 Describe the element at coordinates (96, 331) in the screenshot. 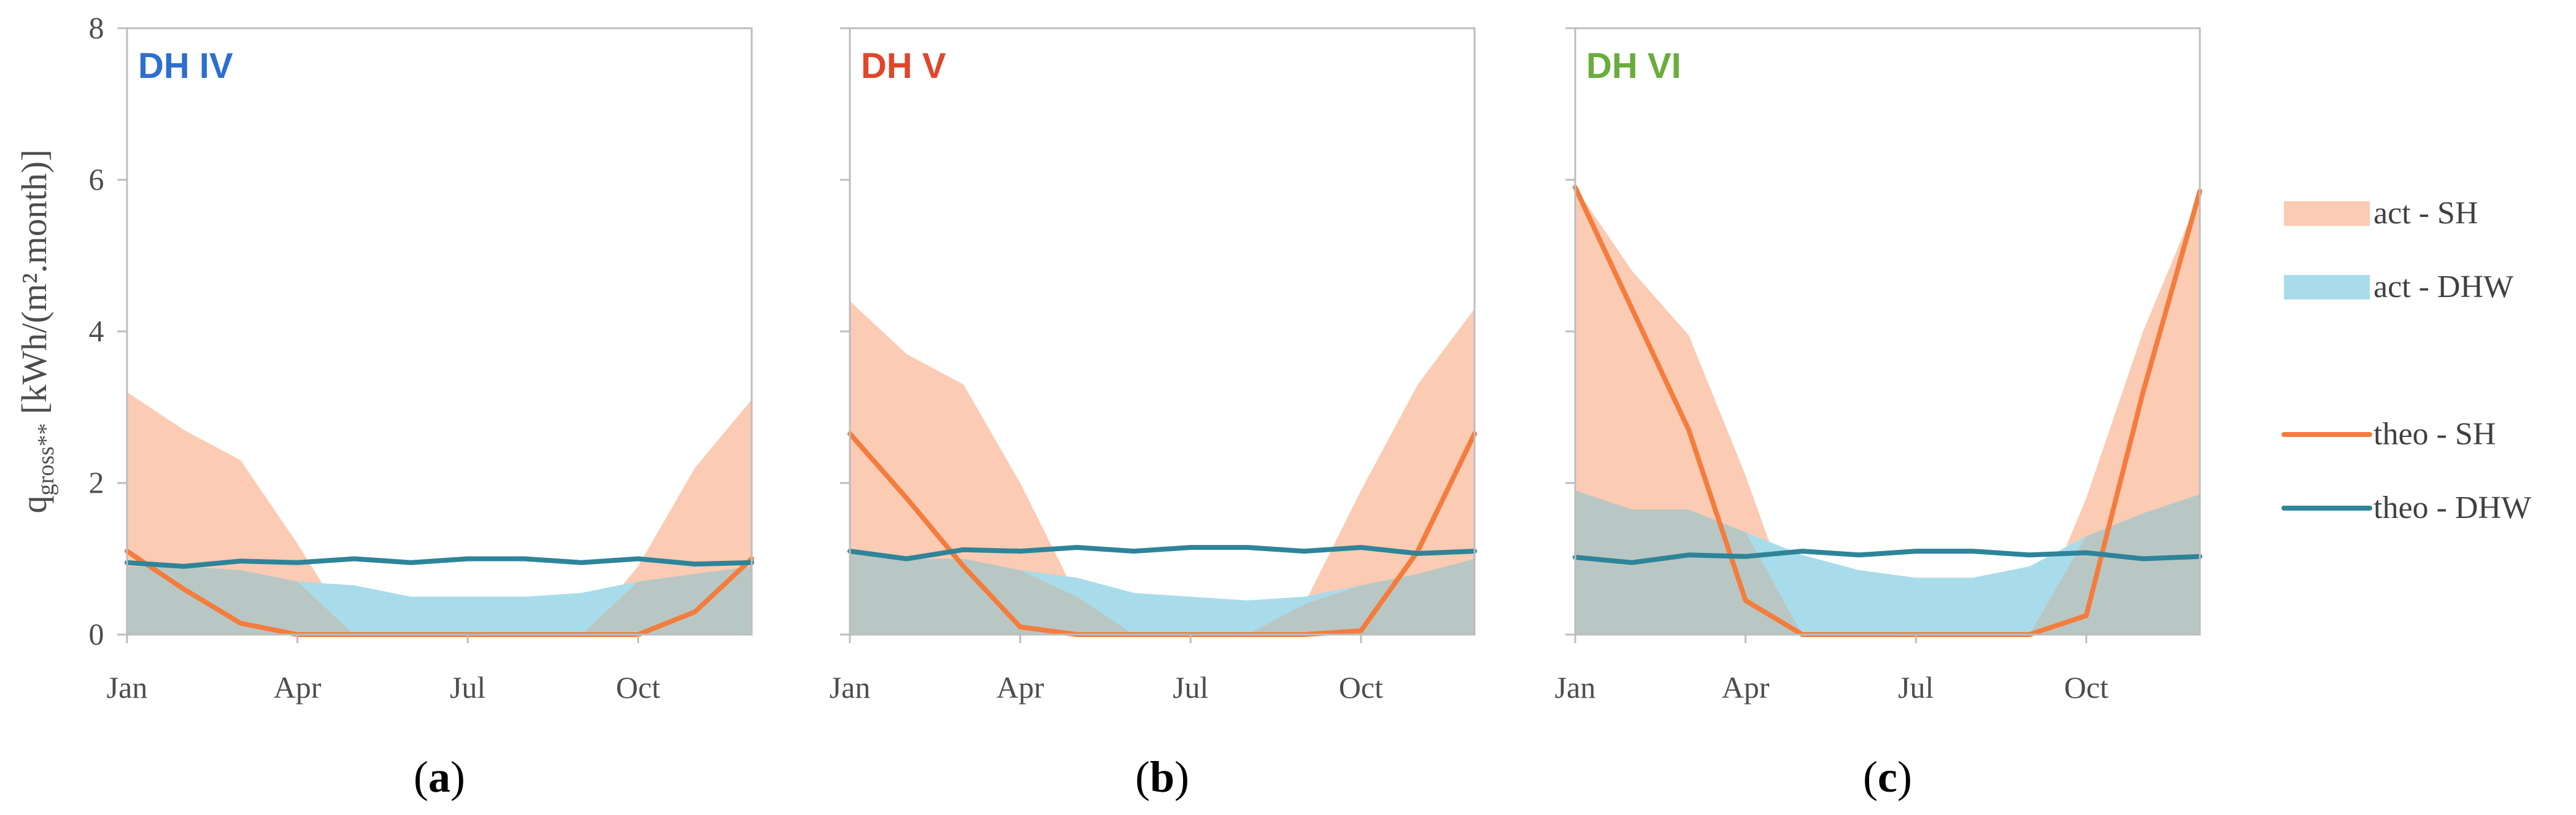

I see `y-tick-label: 4` at that location.